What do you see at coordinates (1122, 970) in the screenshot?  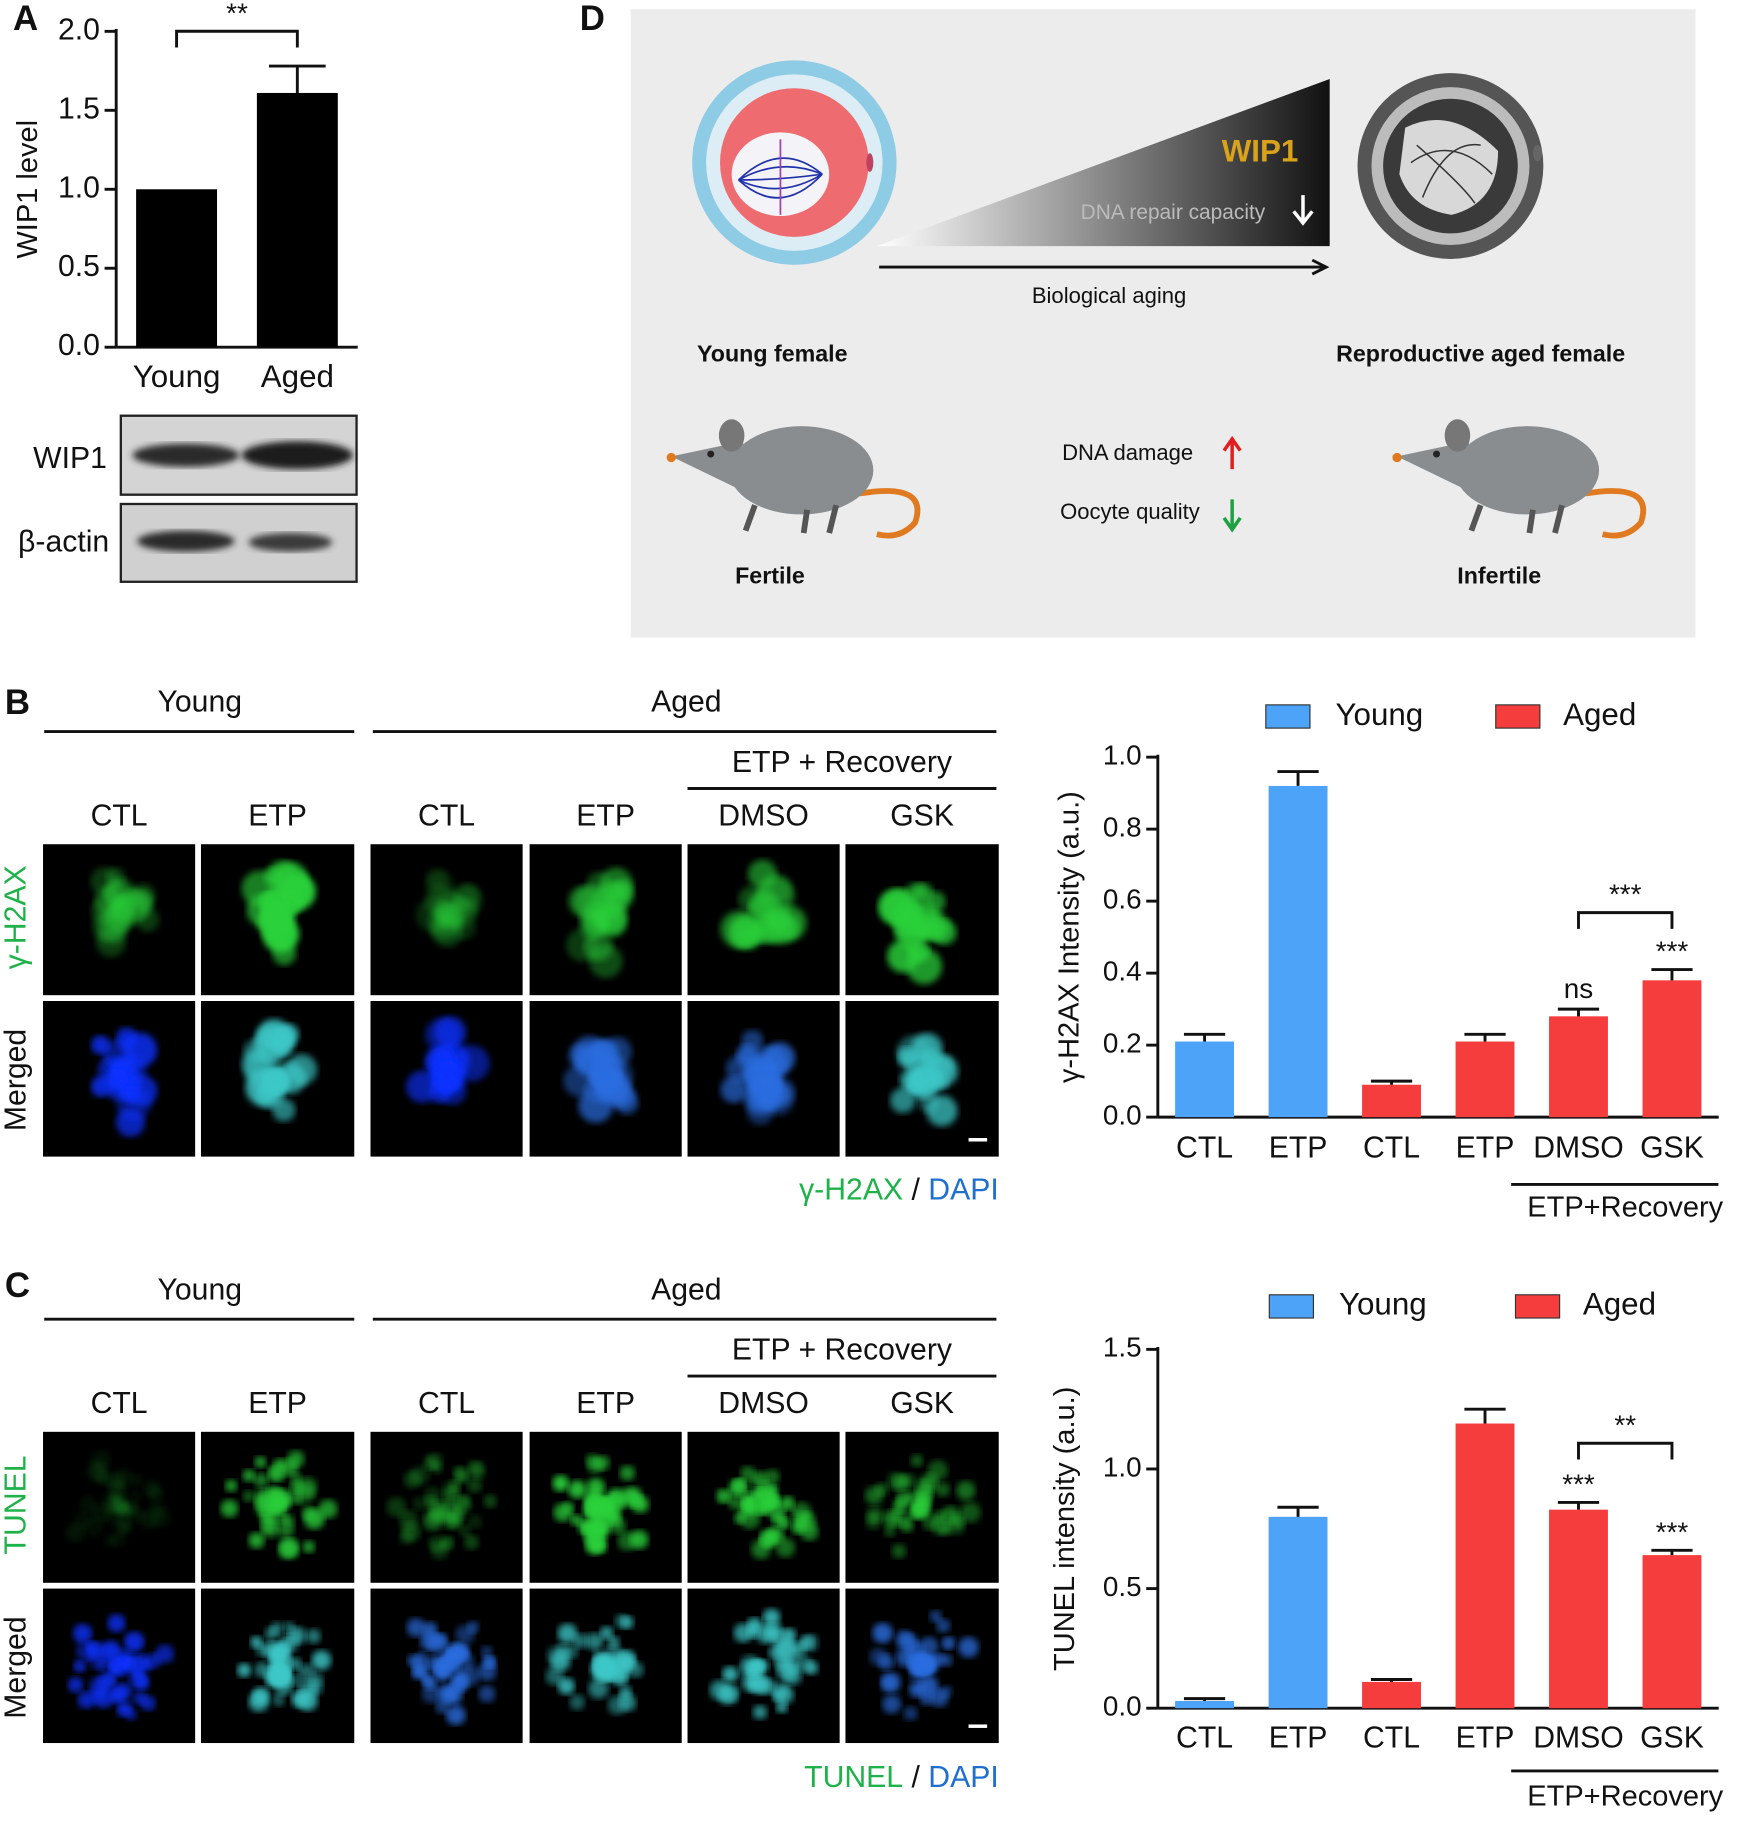 I see `y-tick-label: 0.4` at bounding box center [1122, 970].